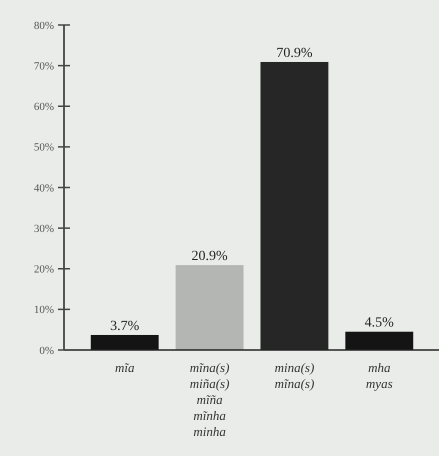 The width and height of the screenshot is (439, 456). I want to click on y-tick-label: 40%, so click(44, 188).